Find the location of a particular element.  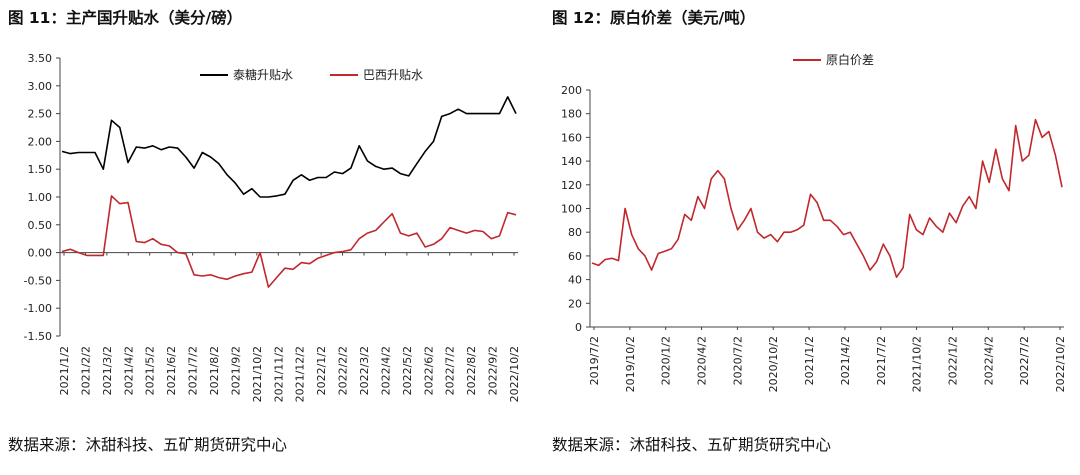

x-tick-label: 2019/10/2 is located at coordinates (630, 364).